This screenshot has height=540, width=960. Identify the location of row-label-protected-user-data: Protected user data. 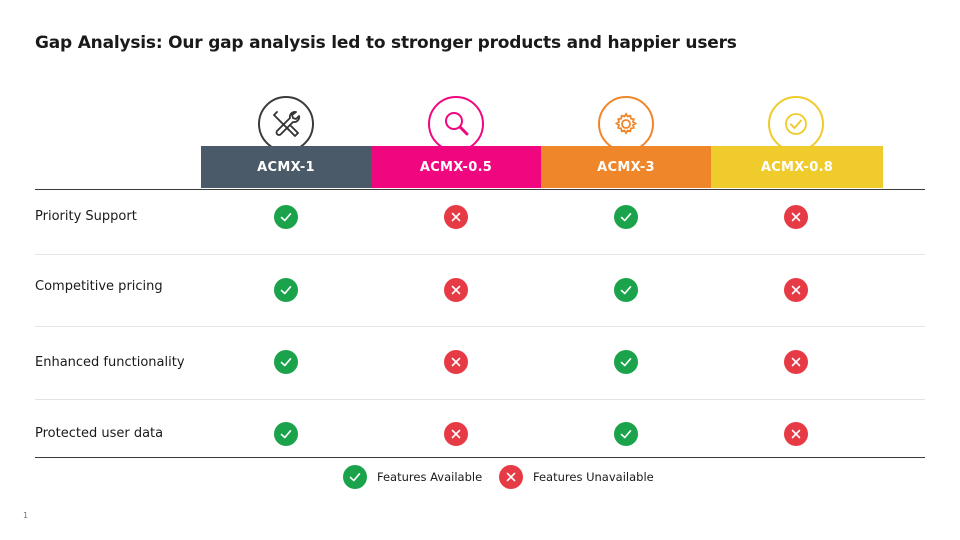
(99, 433).